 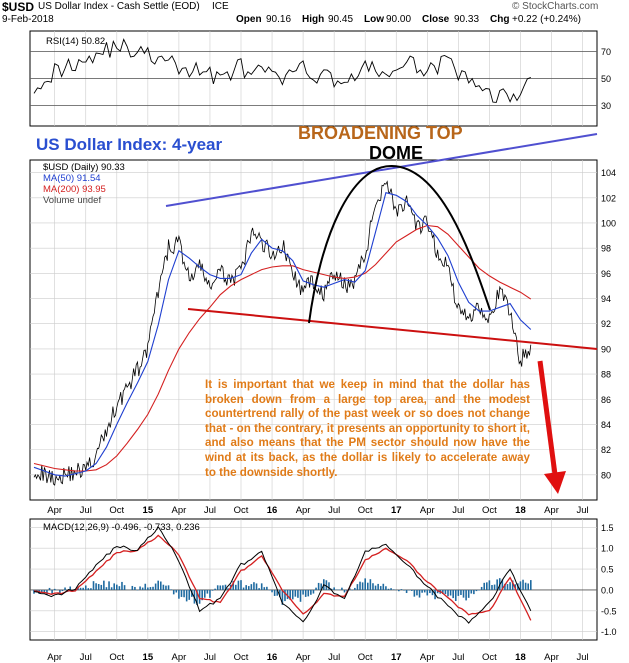 I want to click on price-ytick-label: 94, so click(x=606, y=299).